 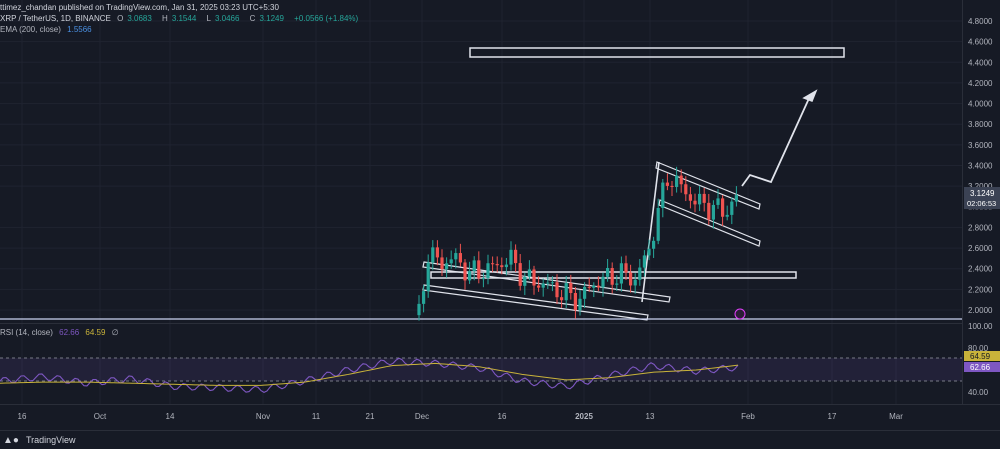 I want to click on rsi-tick: 80.00, so click(x=978, y=348).